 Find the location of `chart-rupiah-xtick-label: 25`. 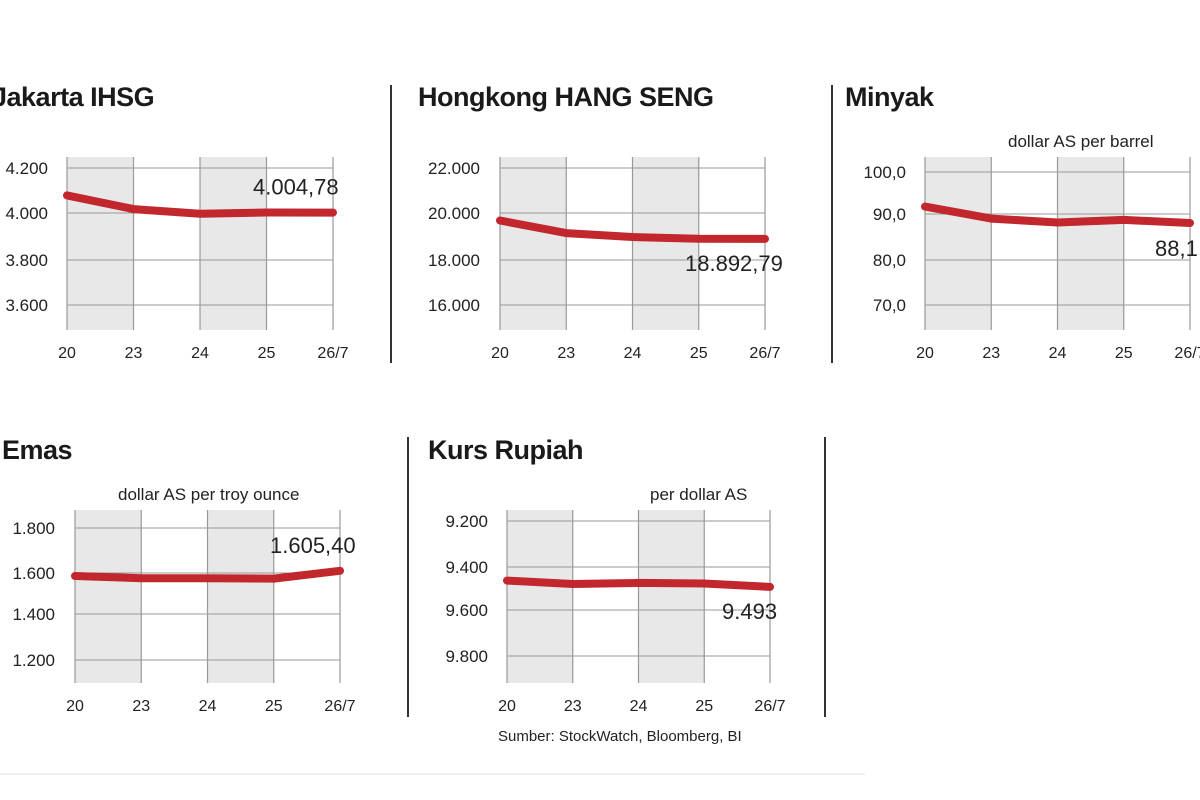

chart-rupiah-xtick-label: 25 is located at coordinates (704, 706).